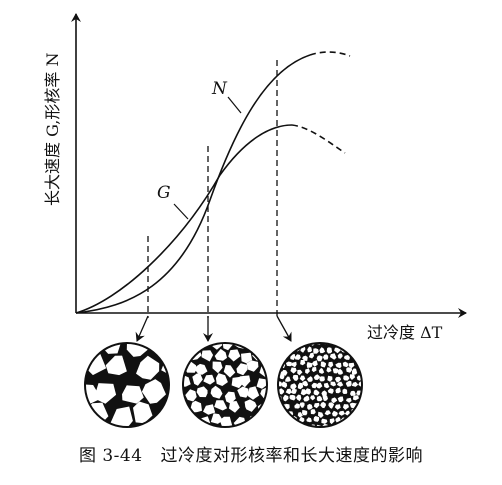 The image size is (502, 485). I want to click on x-axis-label: 过冷度 ΔT, so click(405, 332).